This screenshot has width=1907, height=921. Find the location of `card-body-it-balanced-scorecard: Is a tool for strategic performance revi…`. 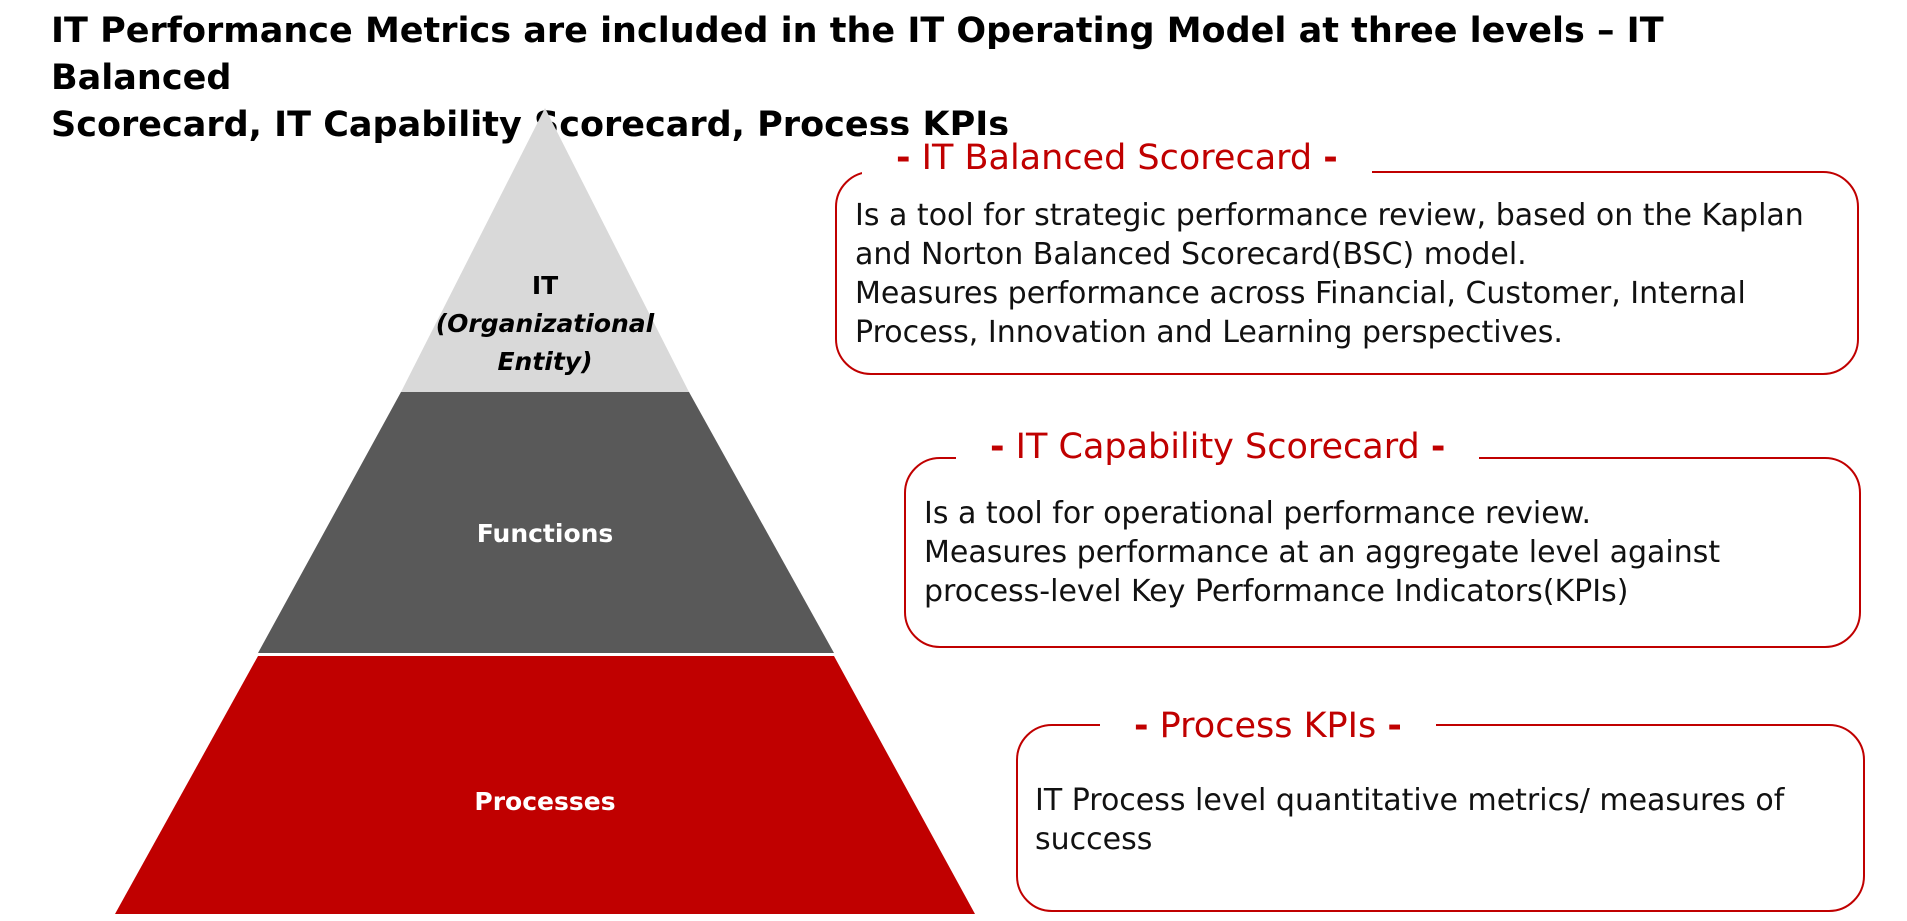

card-body-it-balanced-scorecard: Is a tool for strategic performance revi… is located at coordinates (1329, 274).